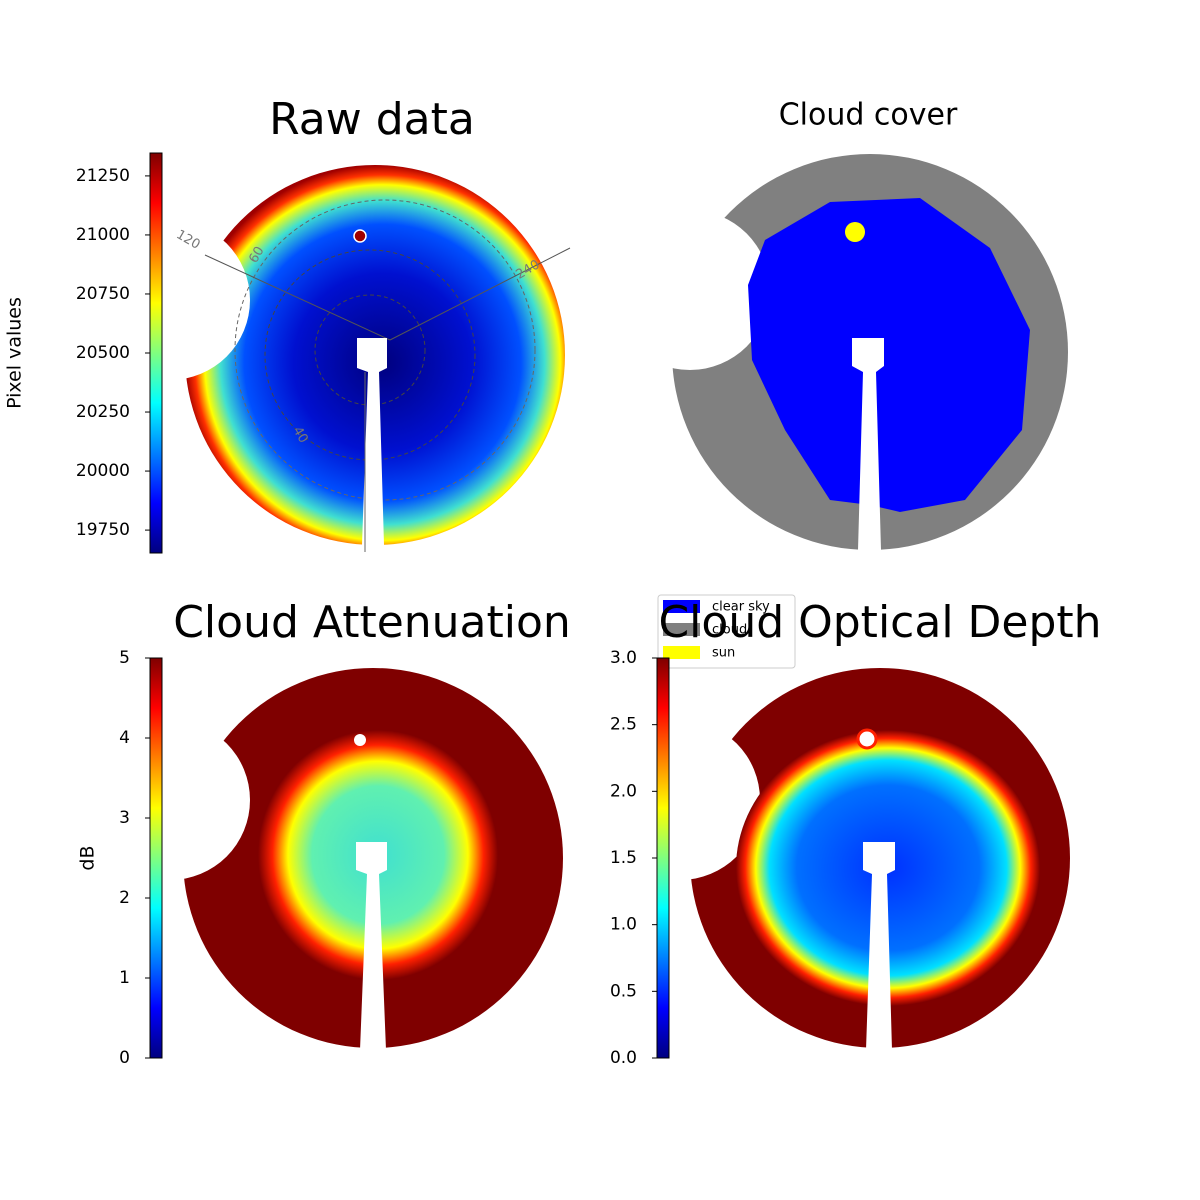 This screenshot has width=1200, height=1200. Describe the element at coordinates (839, 352) in the screenshot. I see `cloud-cover-image` at that location.